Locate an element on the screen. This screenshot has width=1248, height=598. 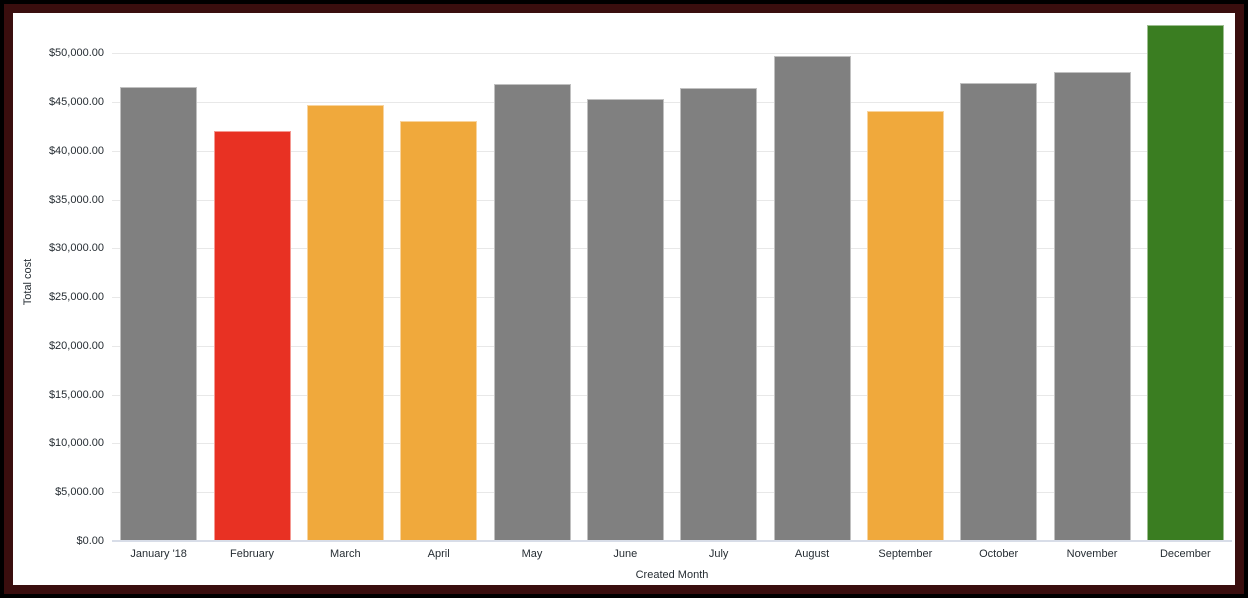
bar-september is located at coordinates (905, 325).